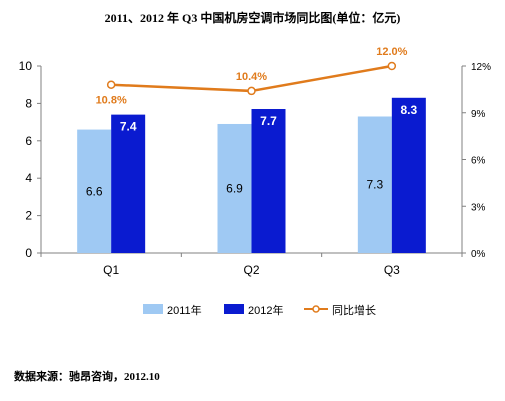  What do you see at coordinates (481, 67) in the screenshot?
I see `y-right-tick-label: 12%` at bounding box center [481, 67].